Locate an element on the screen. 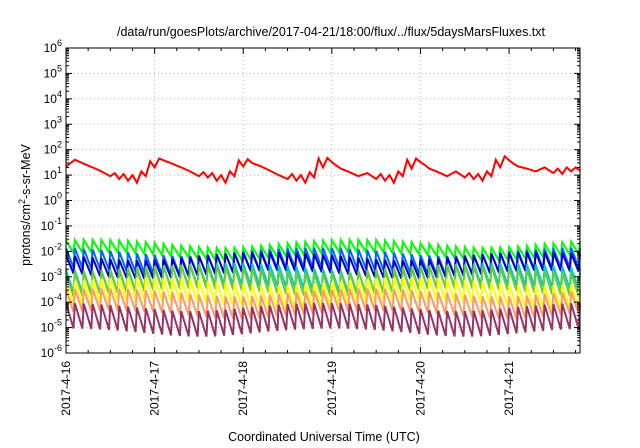 The width and height of the screenshot is (640, 448). y-axis-title-pre: protons/cm is located at coordinates (26, 235).